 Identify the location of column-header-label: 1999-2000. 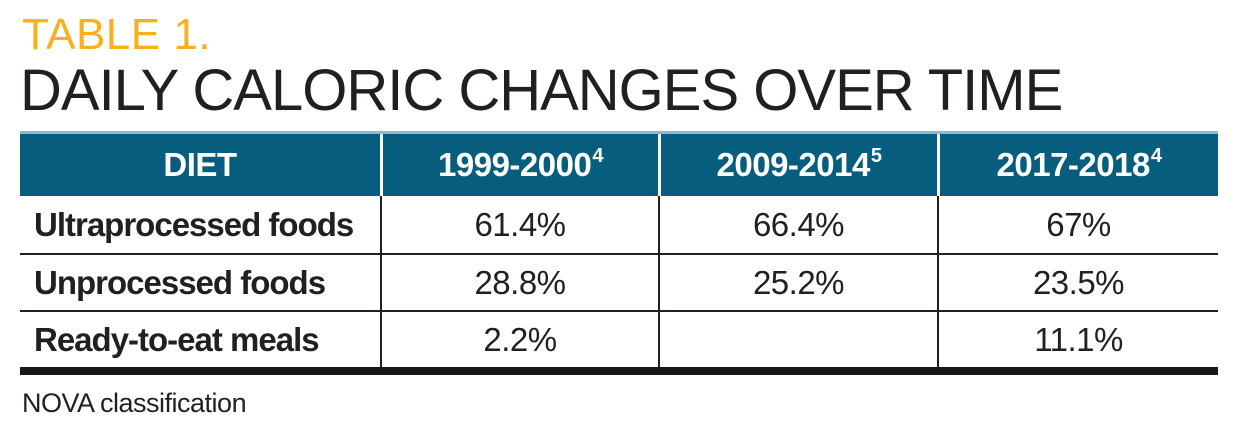
(515, 164).